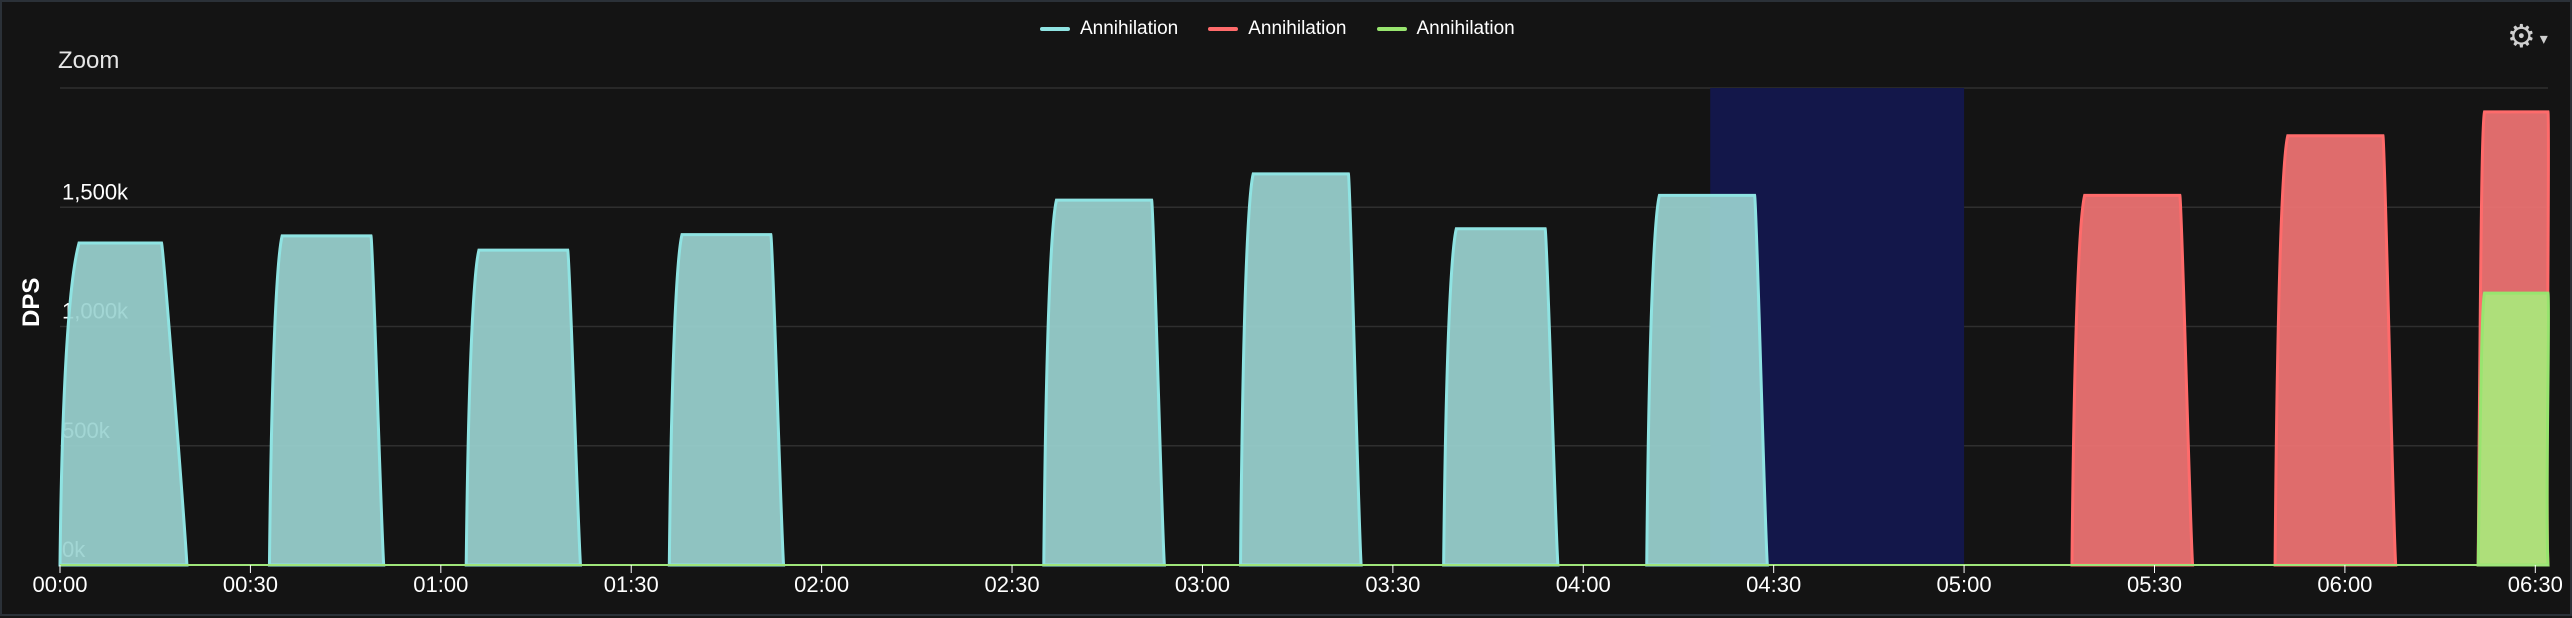  I want to click on legend-item-2: Annihilation, so click(1277, 29).